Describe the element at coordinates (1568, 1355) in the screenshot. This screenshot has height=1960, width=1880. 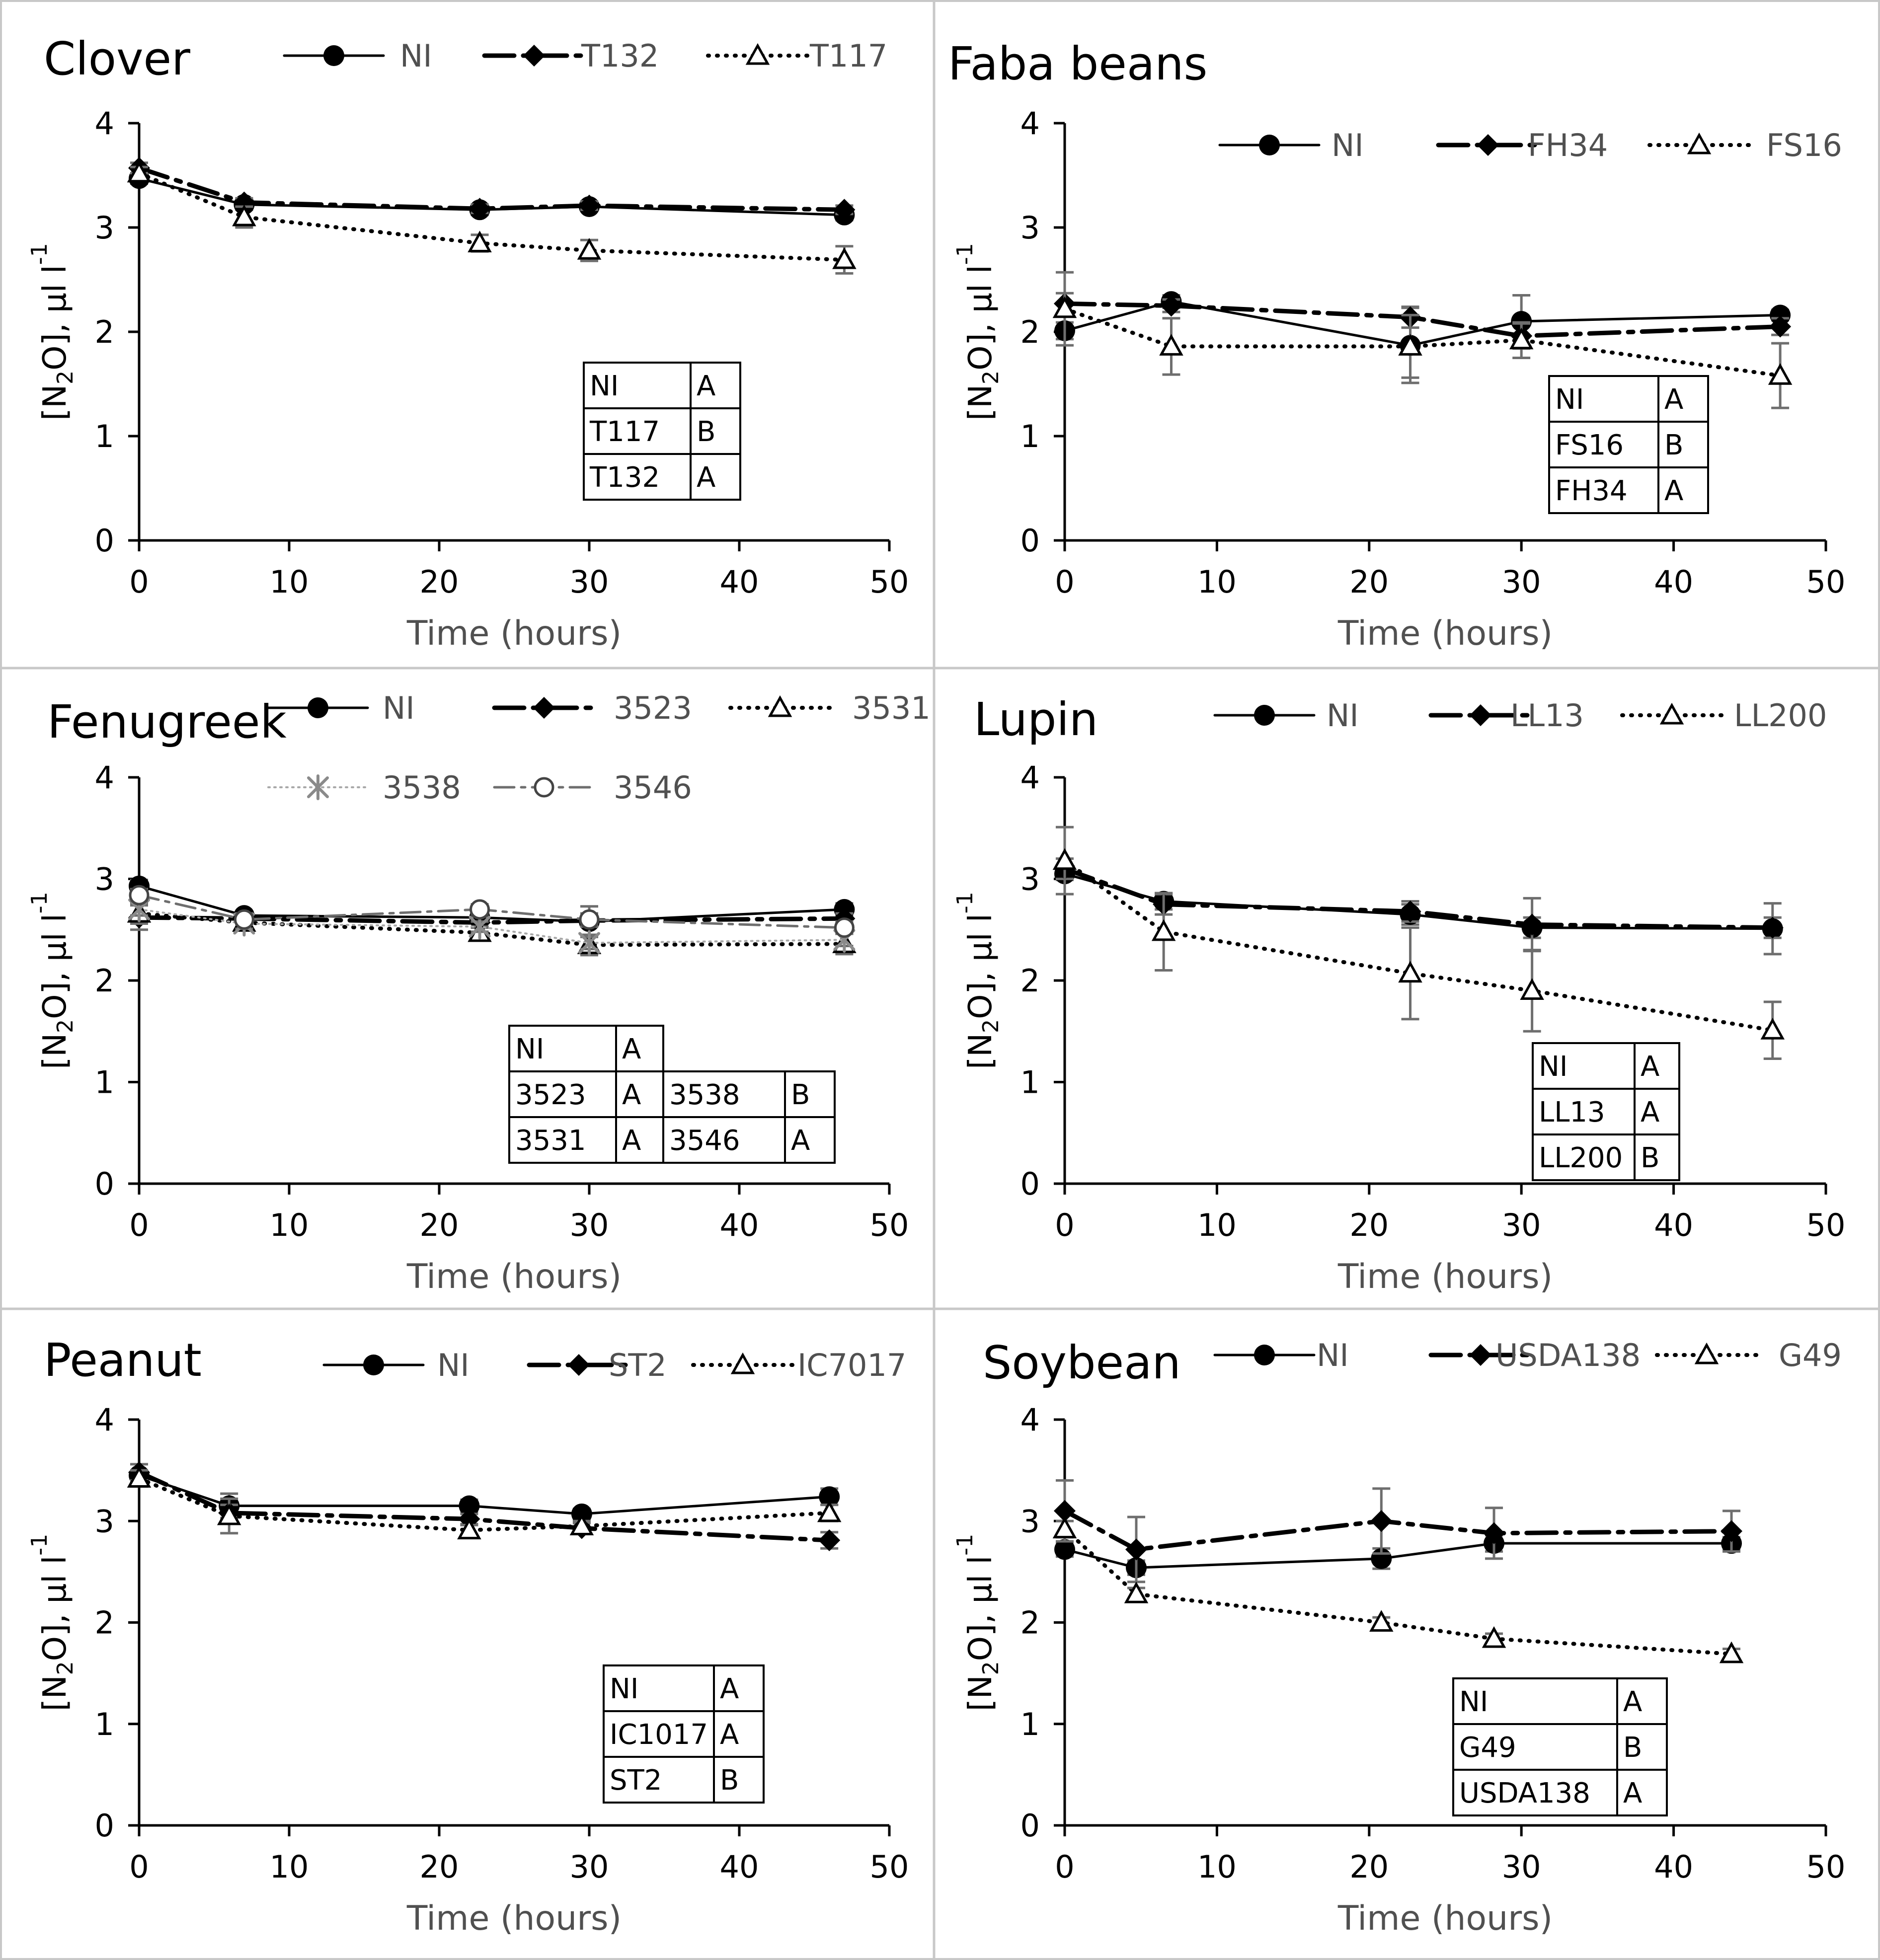
I see `legend-label: USDA138` at that location.